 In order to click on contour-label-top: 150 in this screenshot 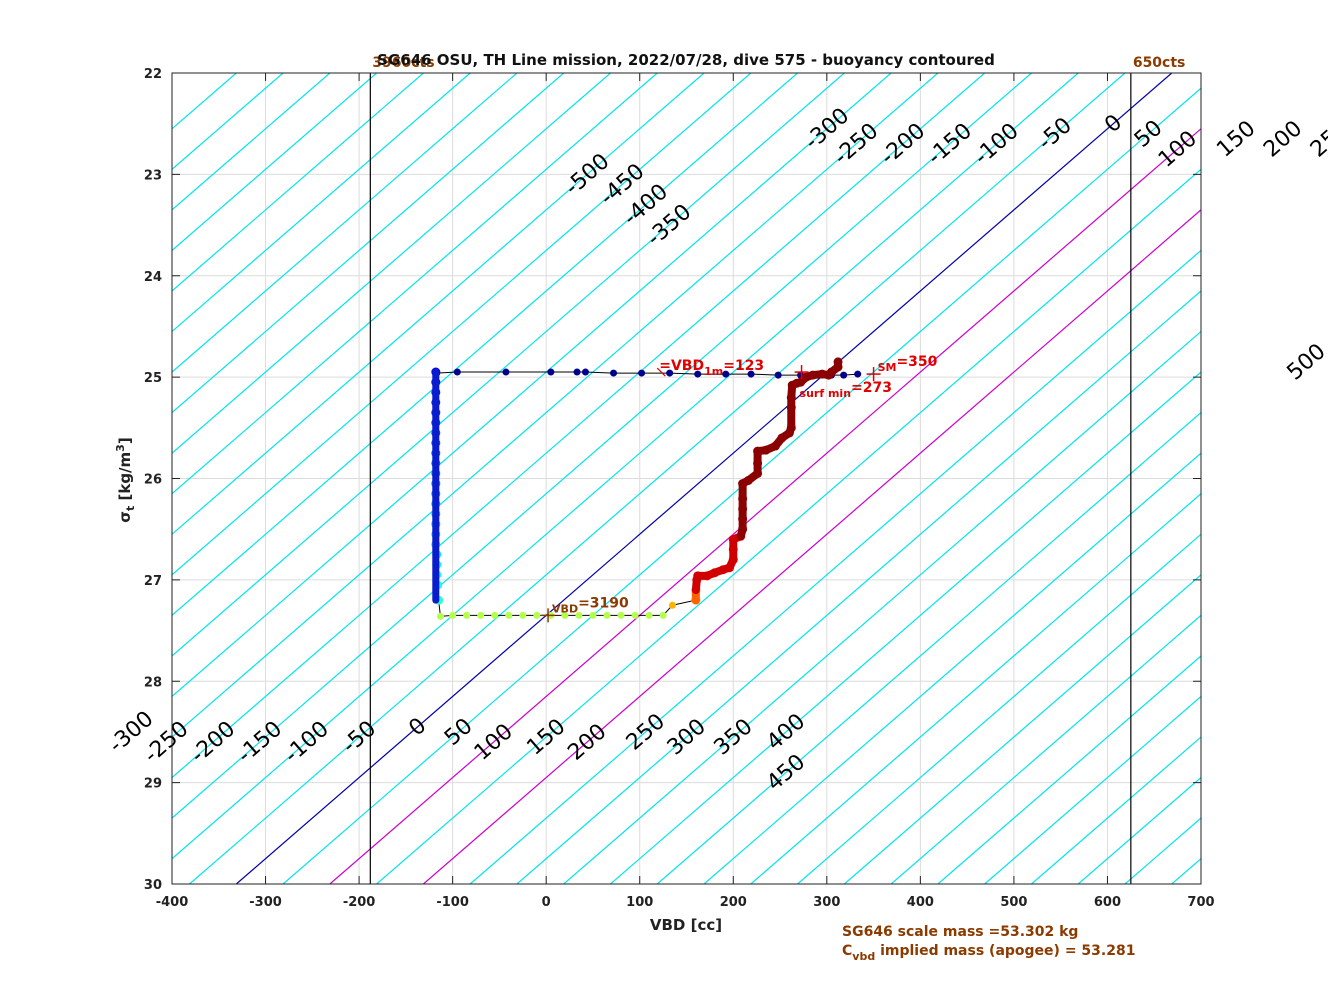, I will do `click(1236, 139)`.